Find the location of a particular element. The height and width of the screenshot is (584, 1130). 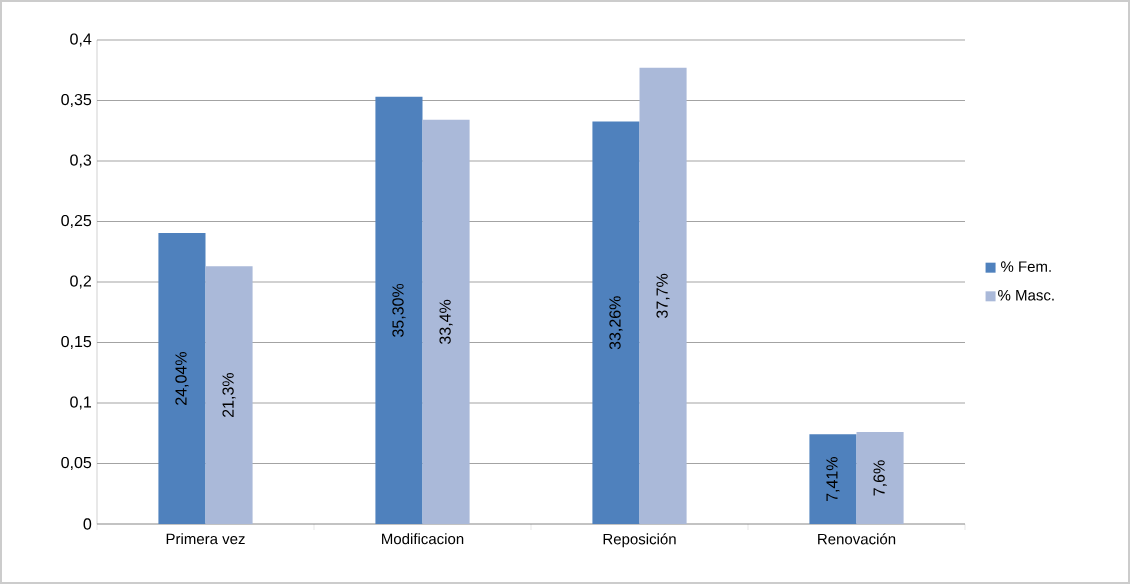

data-label: 37,7% is located at coordinates (663, 295).